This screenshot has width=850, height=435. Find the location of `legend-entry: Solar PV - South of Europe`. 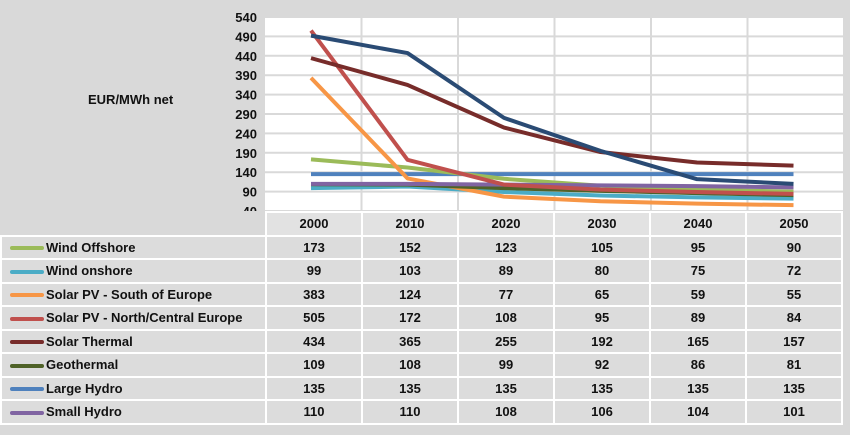

legend-entry: Solar PV - South of Europe is located at coordinates (133, 294).